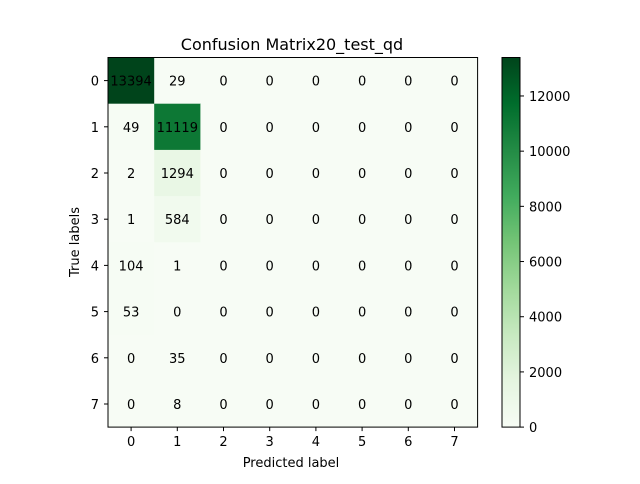 This screenshot has height=484, width=640. What do you see at coordinates (408, 442) in the screenshot?
I see `x-tick-label: 6` at bounding box center [408, 442].